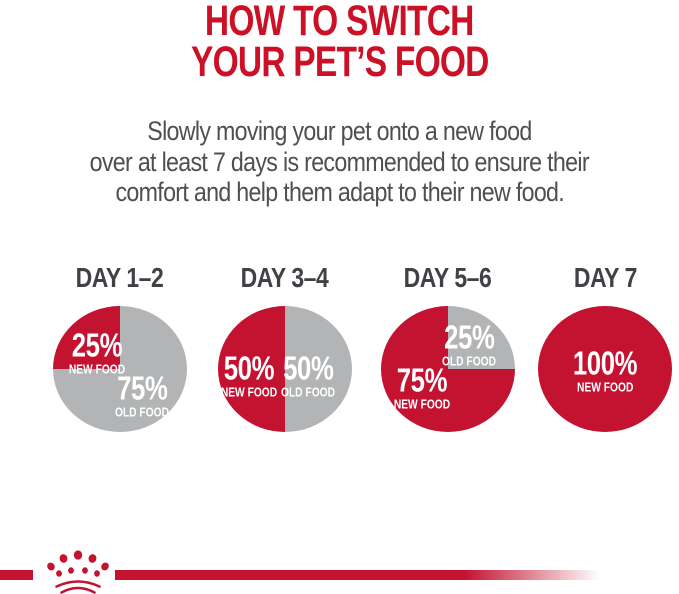 This screenshot has width=679, height=594. I want to click on pie-chart-day-7: 100% NEW FOOD, so click(605, 369).